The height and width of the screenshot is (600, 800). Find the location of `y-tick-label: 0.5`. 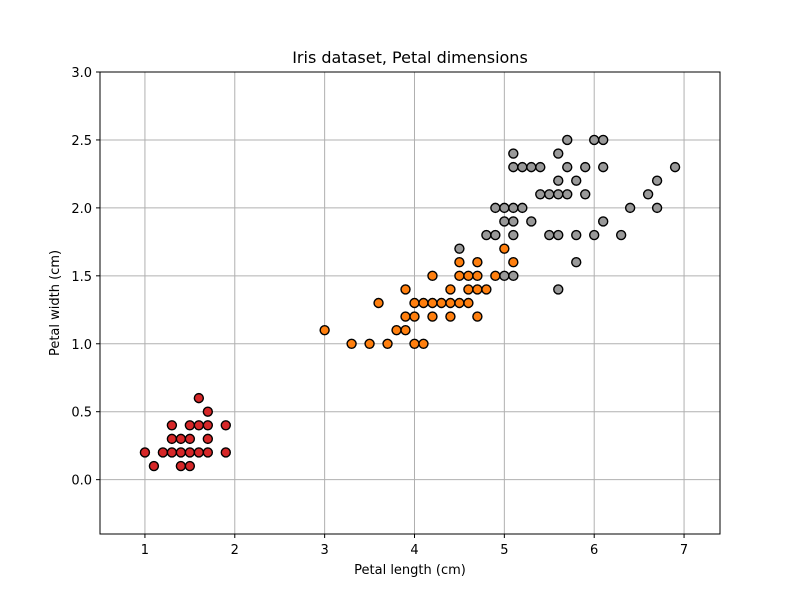

y-tick-label: 0.5 is located at coordinates (81, 413).